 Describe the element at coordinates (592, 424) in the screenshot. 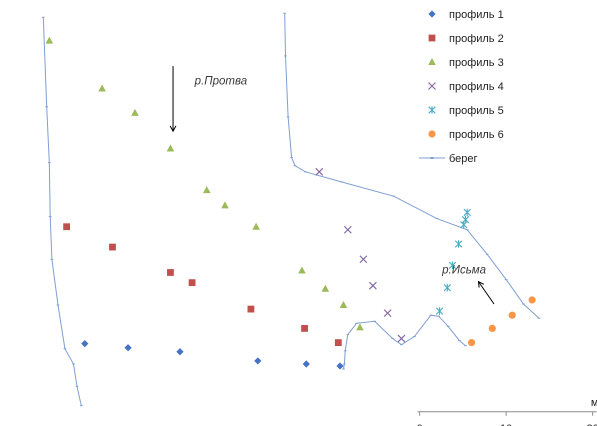

I see `x-tick-label: 20` at that location.